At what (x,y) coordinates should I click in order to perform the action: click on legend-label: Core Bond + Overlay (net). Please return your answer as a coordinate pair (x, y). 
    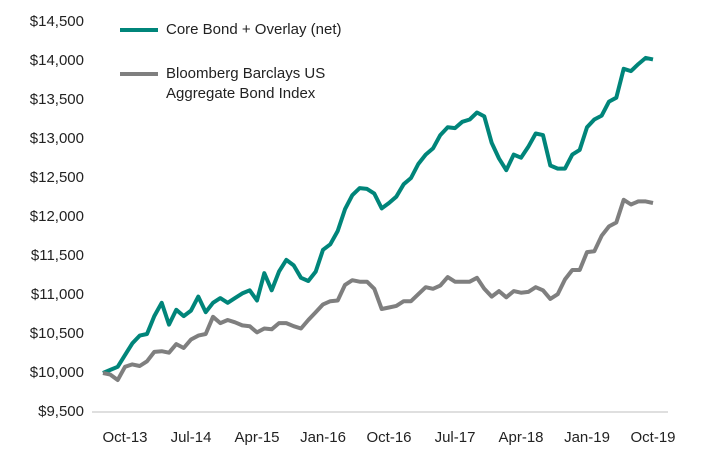
    Looking at the image, I should click on (254, 29).